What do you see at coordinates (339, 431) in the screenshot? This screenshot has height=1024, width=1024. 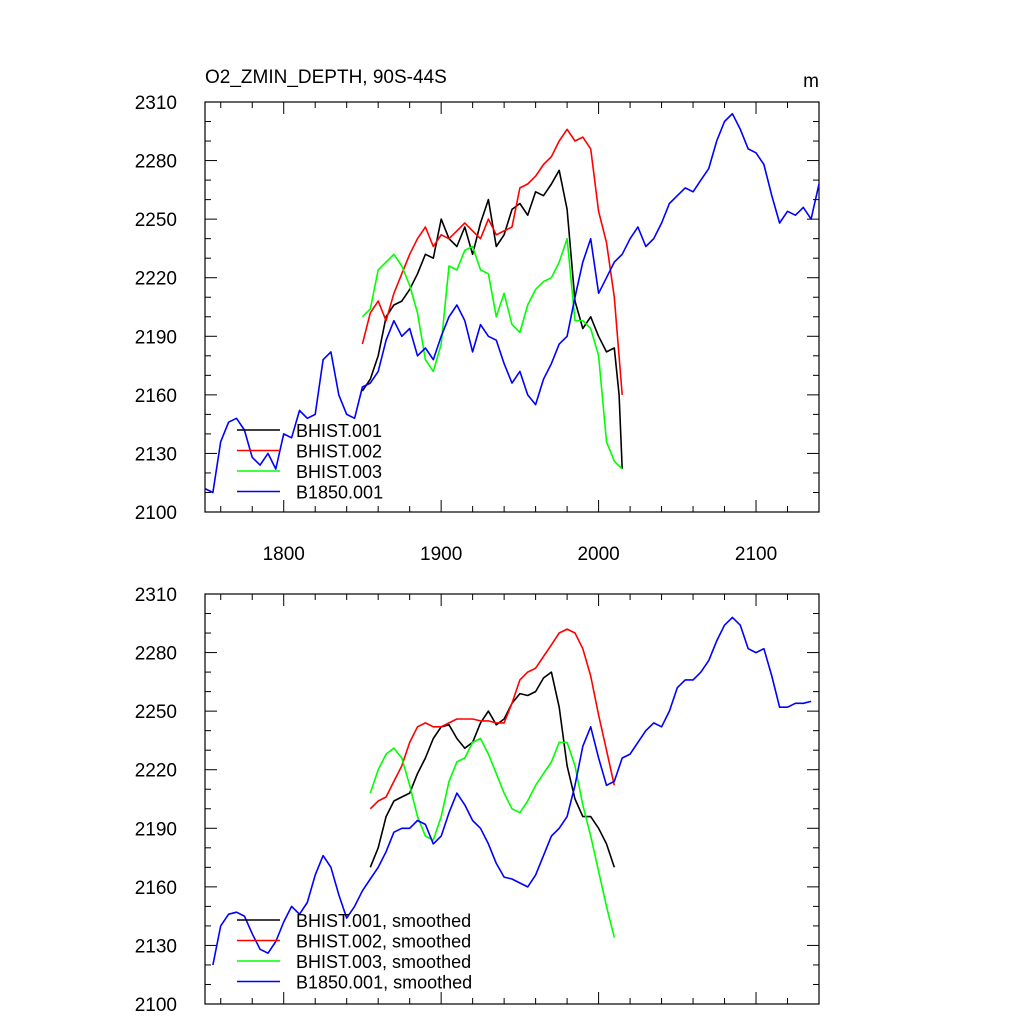 I see `legend-label: BHIST.001` at bounding box center [339, 431].